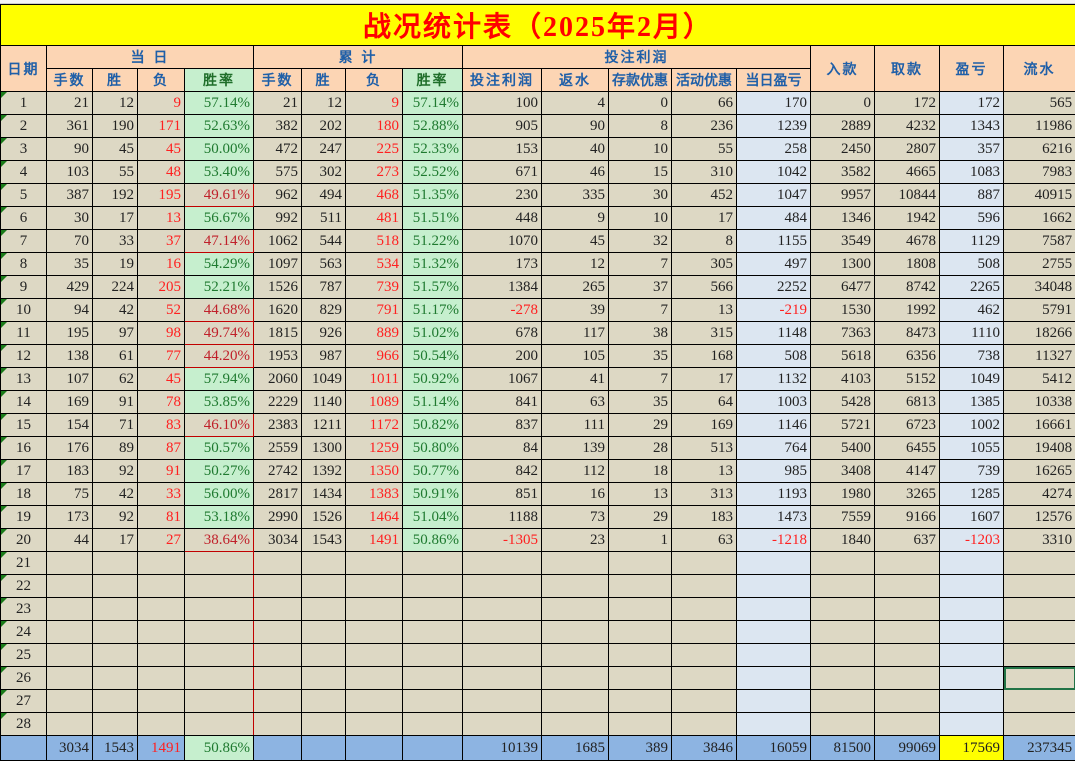 The height and width of the screenshot is (761, 1075). Describe the element at coordinates (640, 494) in the screenshot. I see `data-cell: 13` at that location.